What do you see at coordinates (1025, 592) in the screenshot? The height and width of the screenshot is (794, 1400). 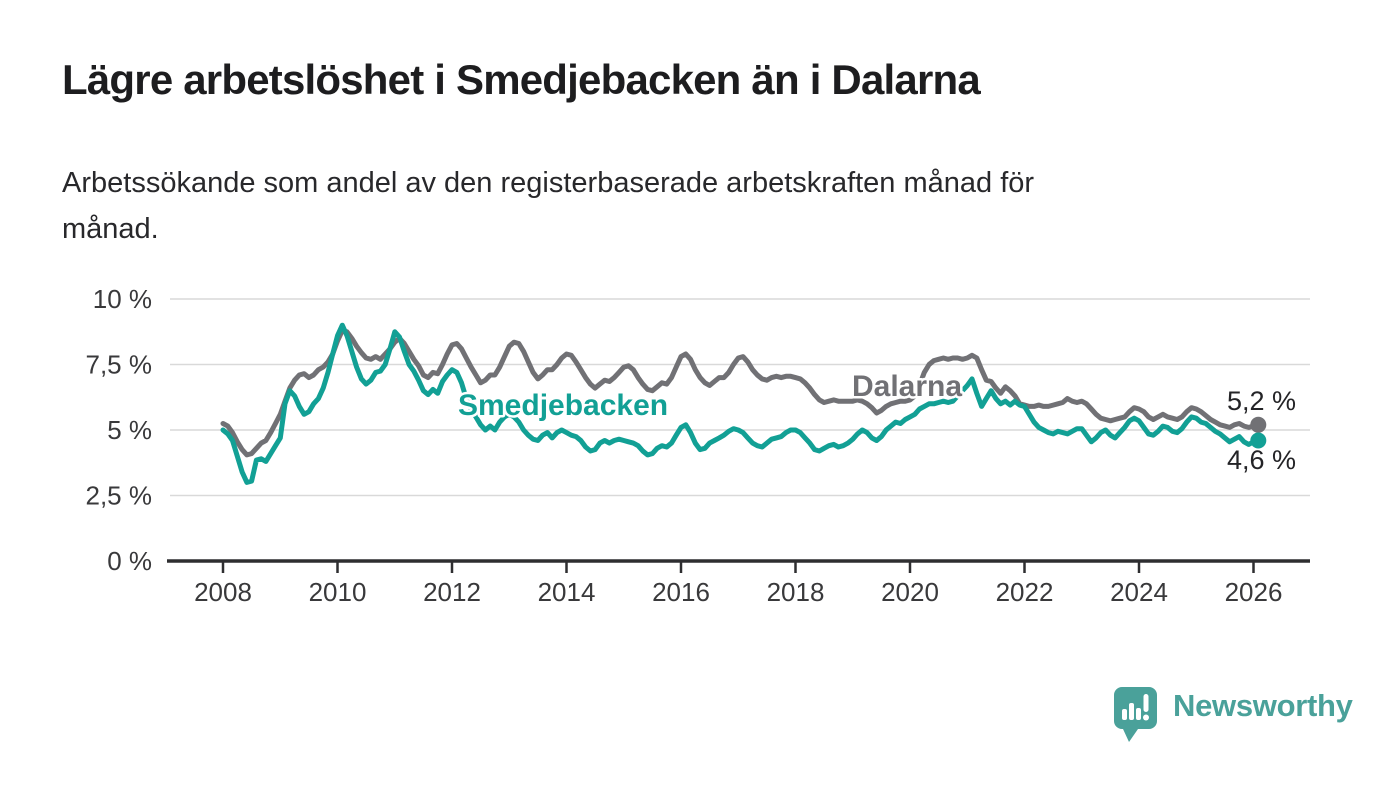 I see `x-tick-label-2022: 2022` at bounding box center [1025, 592].